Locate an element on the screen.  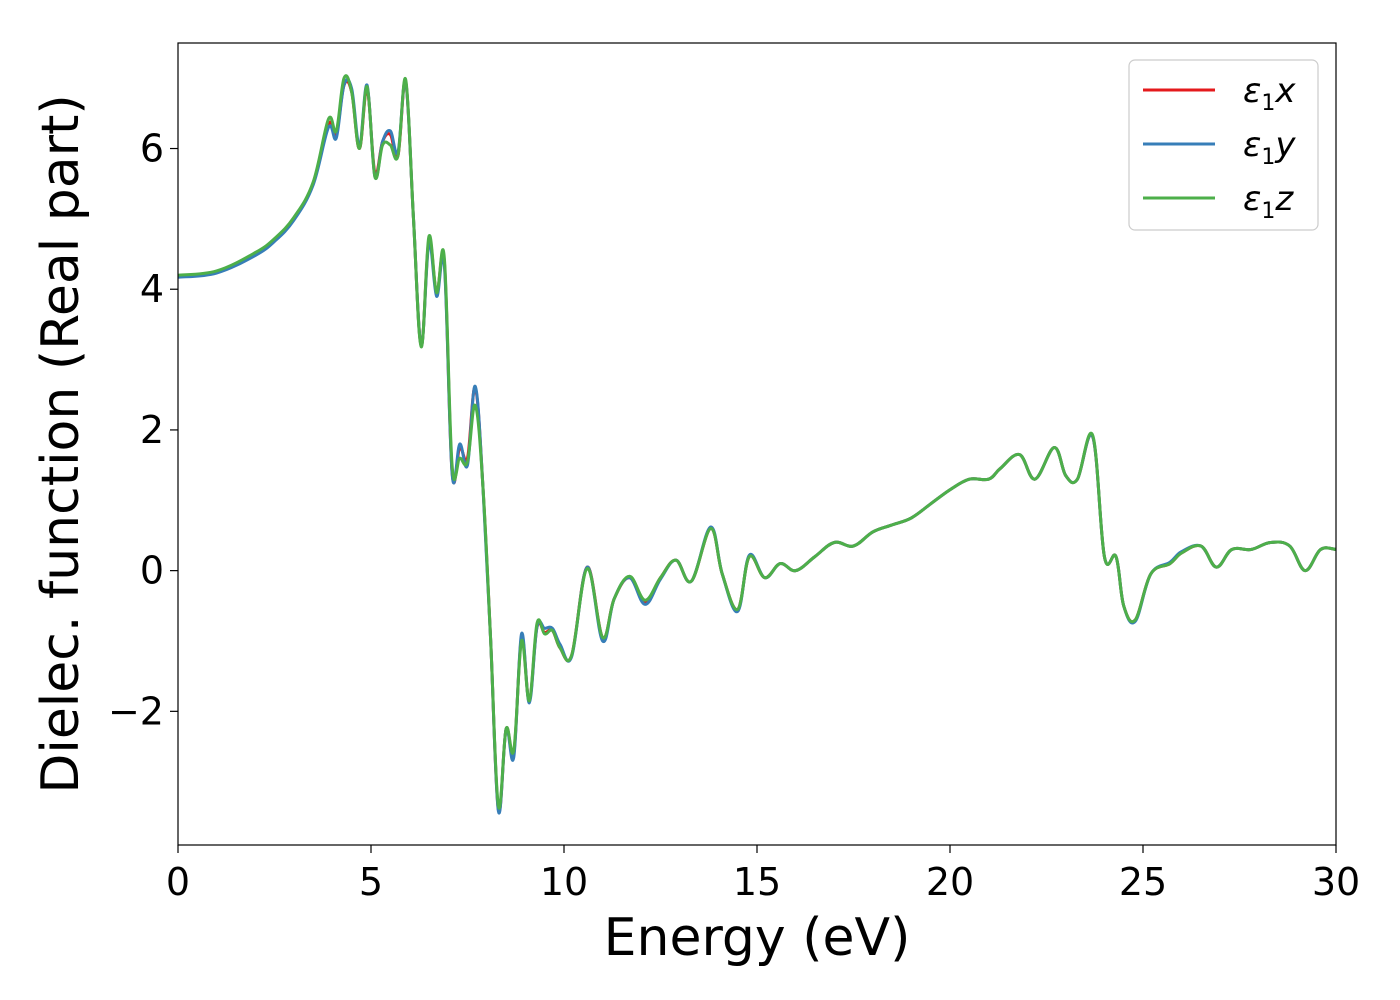
x-tick-label: 30 is located at coordinates (1336, 882).